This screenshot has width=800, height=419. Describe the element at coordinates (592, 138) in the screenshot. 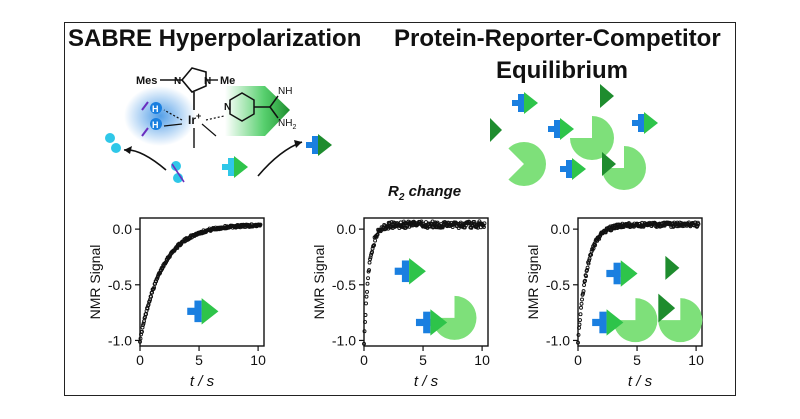

I see `protein-with-reporter` at that location.